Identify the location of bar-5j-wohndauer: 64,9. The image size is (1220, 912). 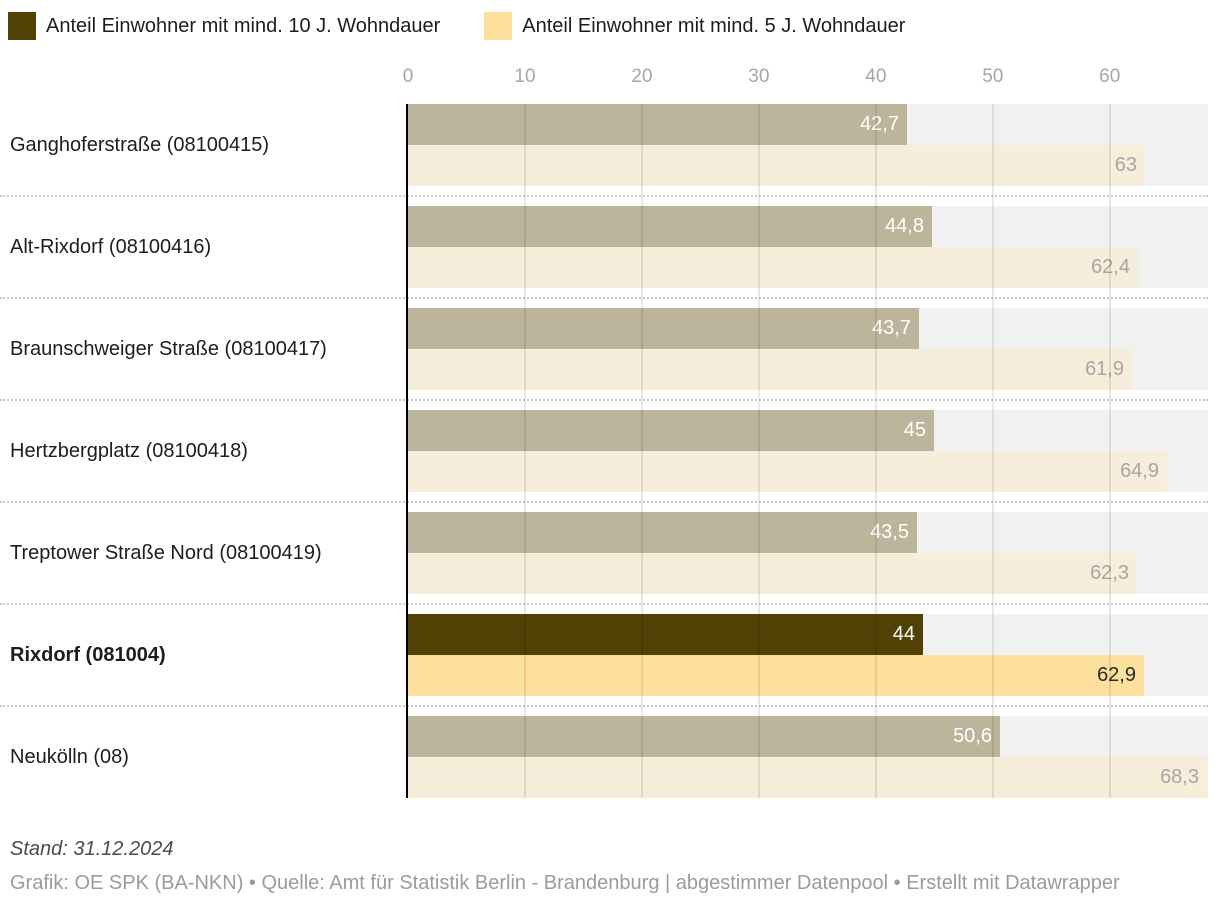
(787, 471).